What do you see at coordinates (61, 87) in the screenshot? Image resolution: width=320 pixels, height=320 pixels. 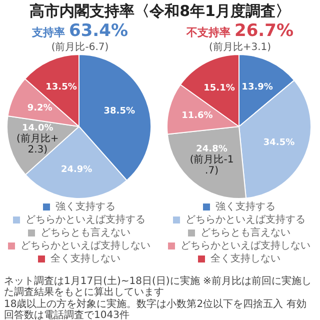 I see `data-label: 13.5%` at bounding box center [61, 87].